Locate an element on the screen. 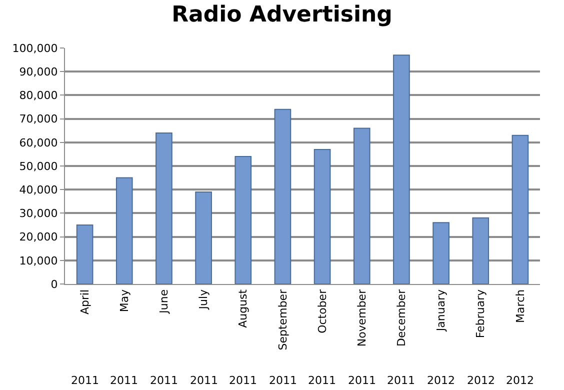 The image size is (564, 390). x-tick-label: November is located at coordinates (361, 317).